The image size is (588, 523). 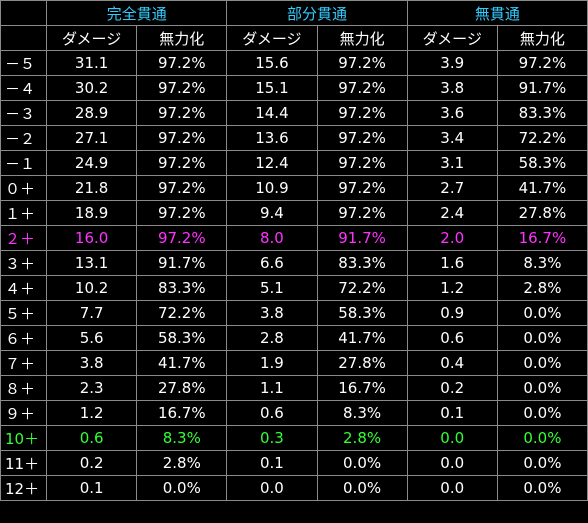 What do you see at coordinates (24, 413) in the screenshot?
I see `row-label: ９＋` at bounding box center [24, 413].